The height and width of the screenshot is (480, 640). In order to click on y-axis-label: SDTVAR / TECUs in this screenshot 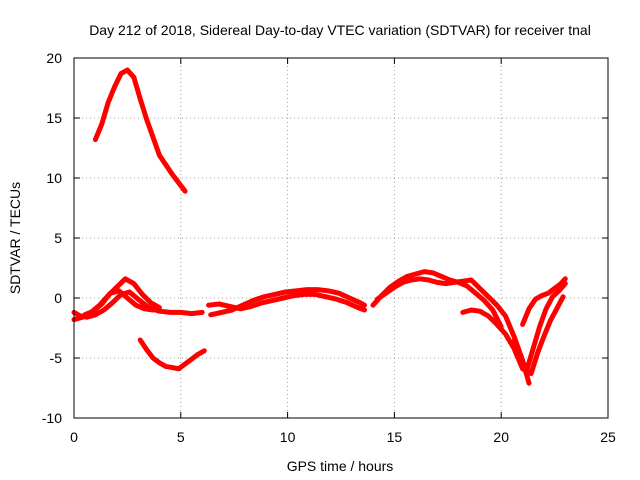, I will do `click(15, 238)`.